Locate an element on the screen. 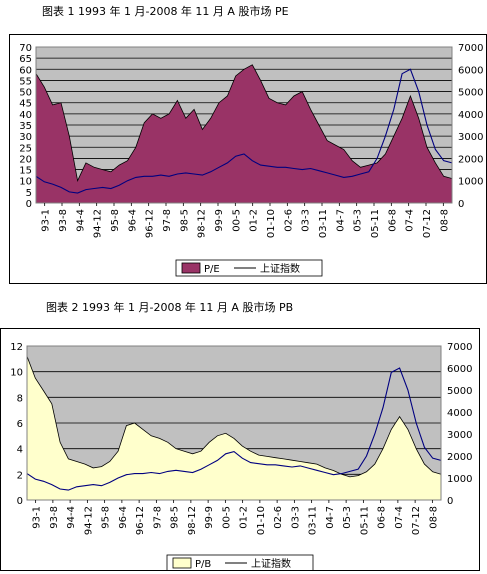  y-left-tick-label: 40 is located at coordinates (25, 115).